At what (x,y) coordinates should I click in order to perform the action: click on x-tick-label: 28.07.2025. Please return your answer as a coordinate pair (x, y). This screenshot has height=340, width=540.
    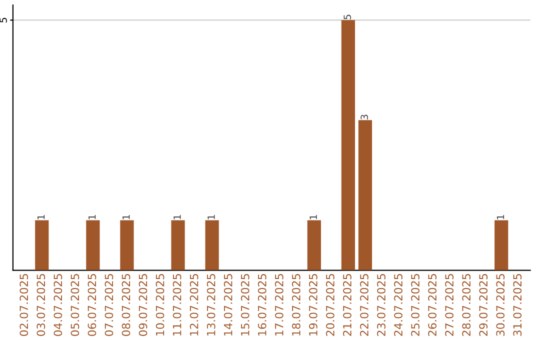
    Looking at the image, I should click on (466, 305).